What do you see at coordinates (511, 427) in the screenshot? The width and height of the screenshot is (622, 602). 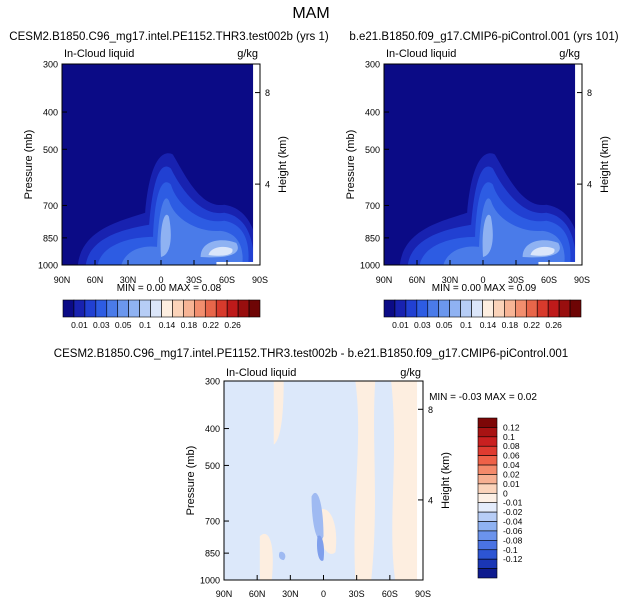 I see `colorbar-label: 0.12` at bounding box center [511, 427].